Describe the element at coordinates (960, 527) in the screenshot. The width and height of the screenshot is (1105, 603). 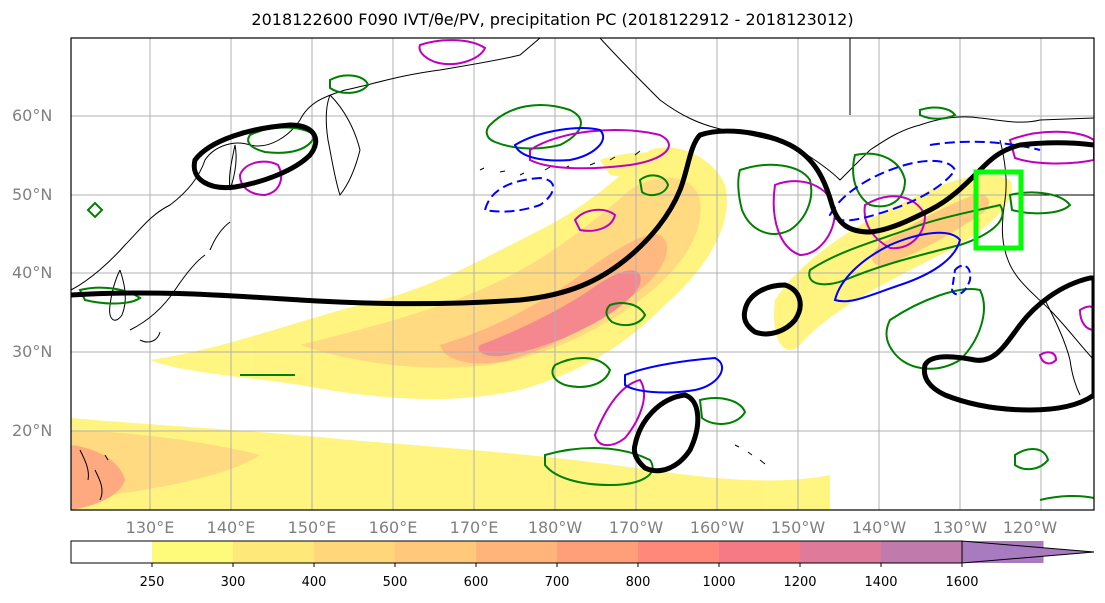
I see `lon-label-130w: 130°W` at that location.